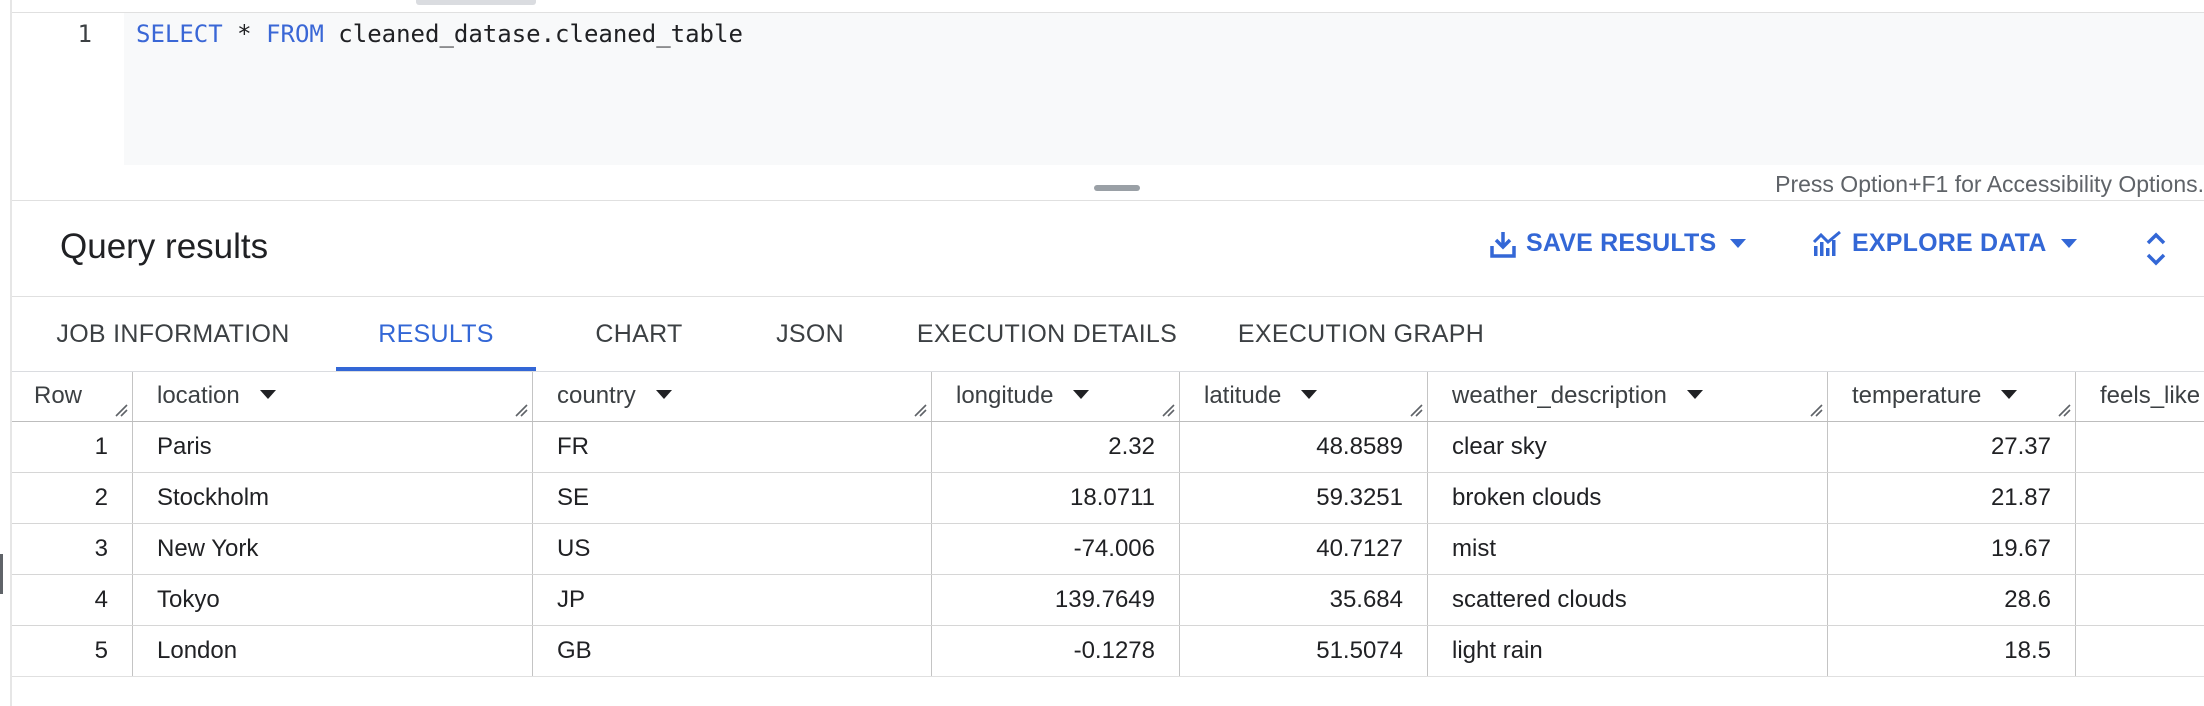 Image resolution: width=2204 pixels, height=706 pixels. What do you see at coordinates (1, 574) in the screenshot?
I see `scroll-indicator` at bounding box center [1, 574].